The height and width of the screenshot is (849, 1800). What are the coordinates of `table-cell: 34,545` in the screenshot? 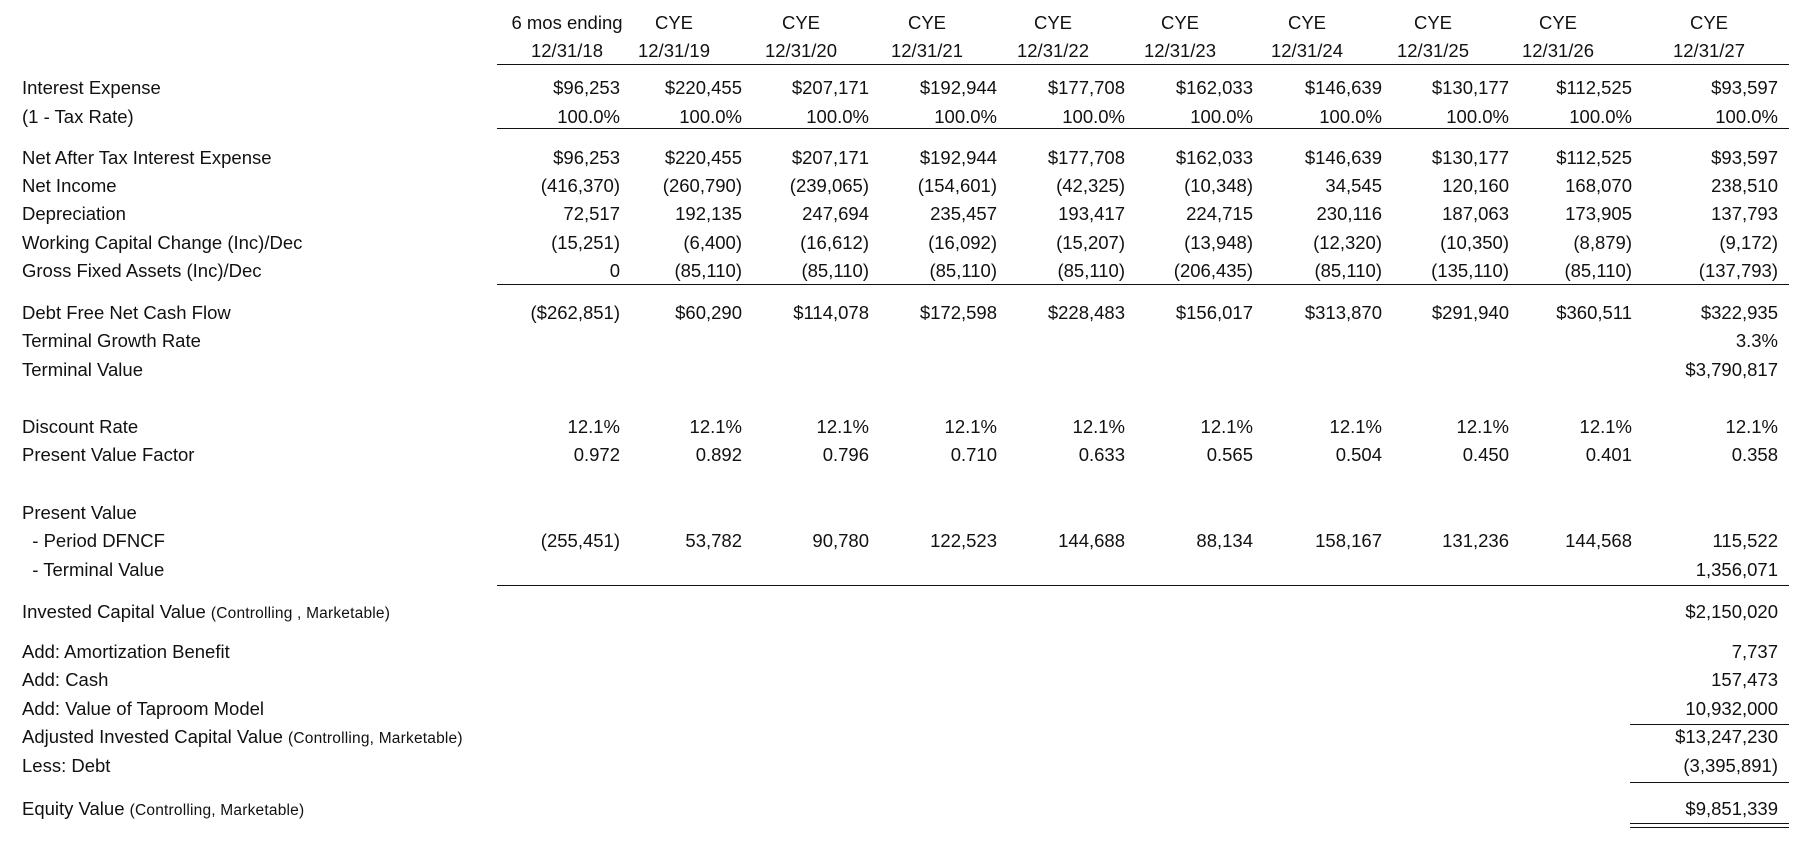 It's located at (1353, 185).